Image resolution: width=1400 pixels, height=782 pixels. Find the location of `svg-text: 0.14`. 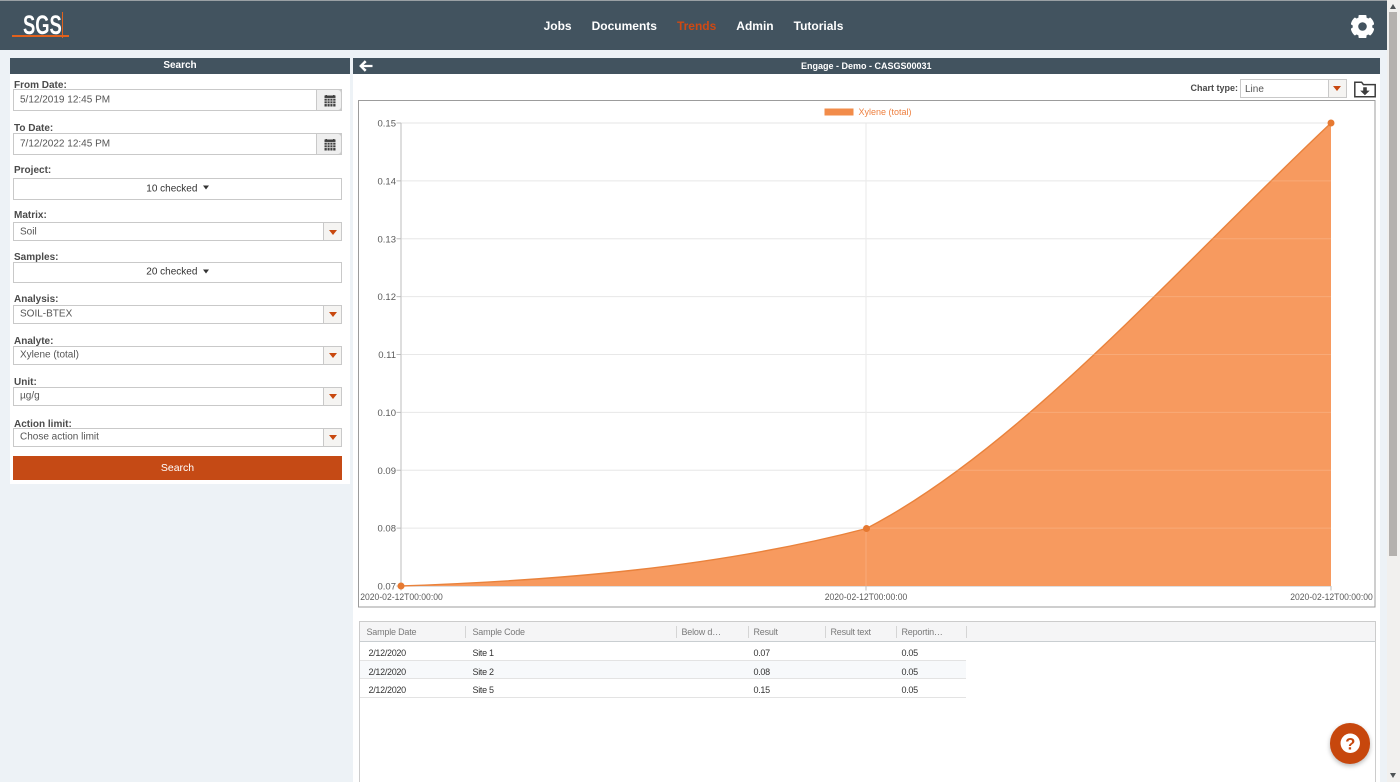

svg-text: 0.14 is located at coordinates (387, 181).